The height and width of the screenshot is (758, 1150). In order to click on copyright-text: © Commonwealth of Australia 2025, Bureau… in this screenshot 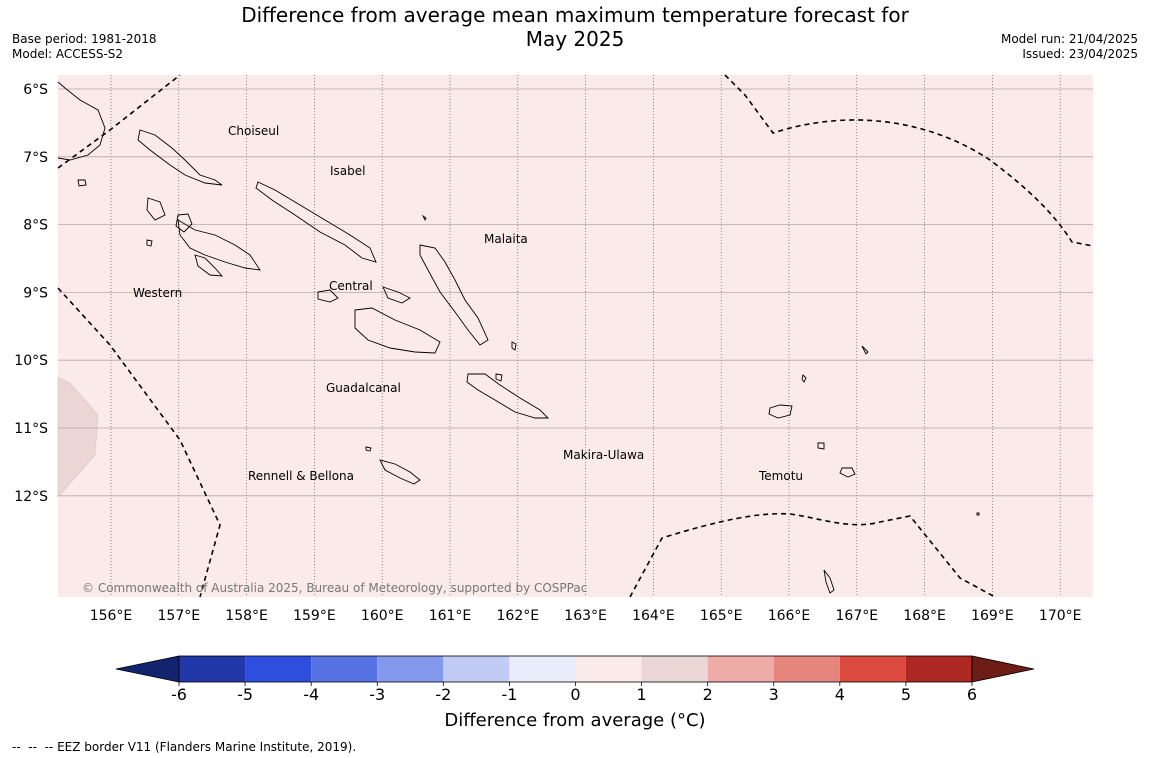, I will do `click(334, 588)`.